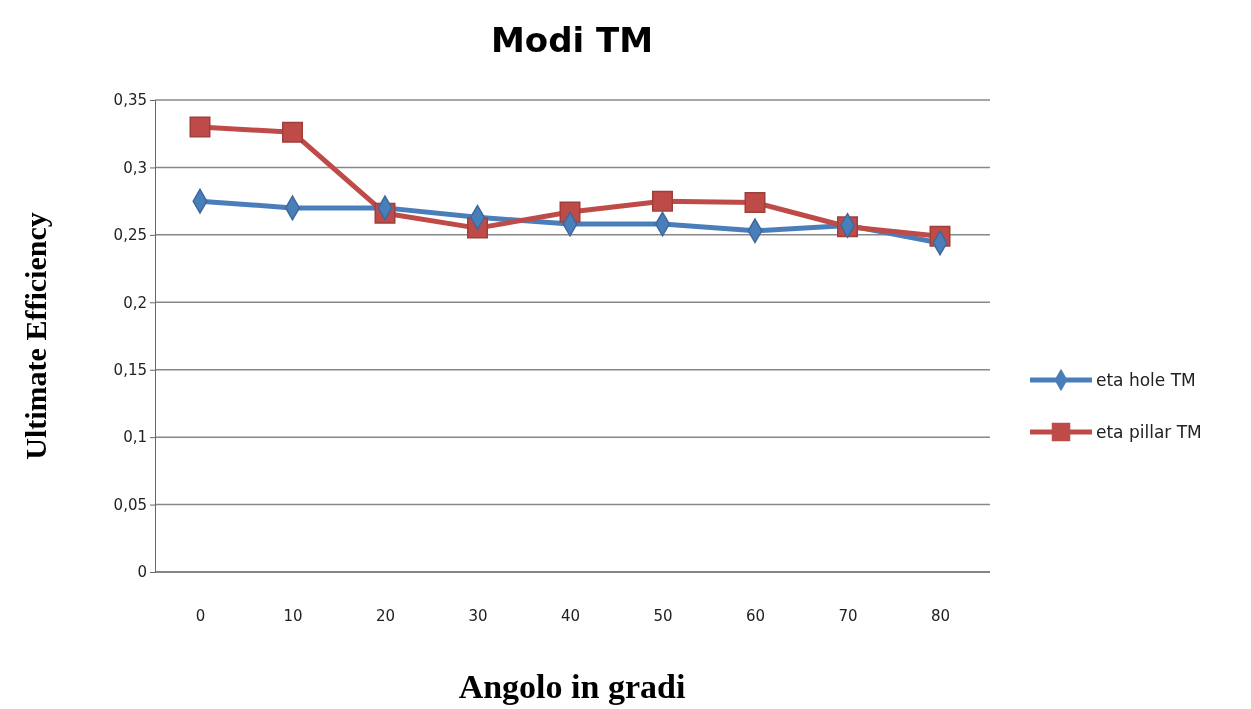 This screenshot has width=1251, height=709. I want to click on y-tick-label: 0,3, so click(135, 167).